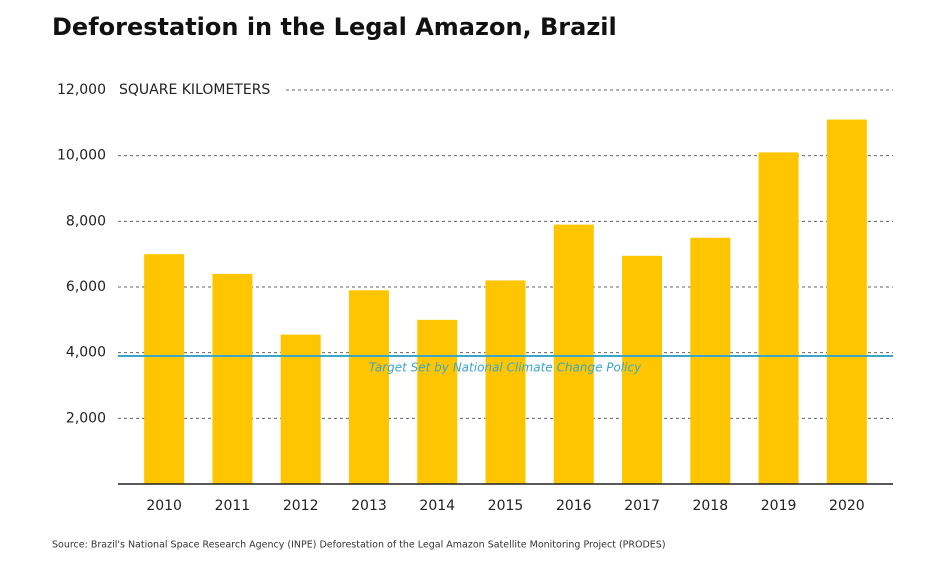 The image size is (946, 562). I want to click on x-tick-label: 2012, so click(301, 506).